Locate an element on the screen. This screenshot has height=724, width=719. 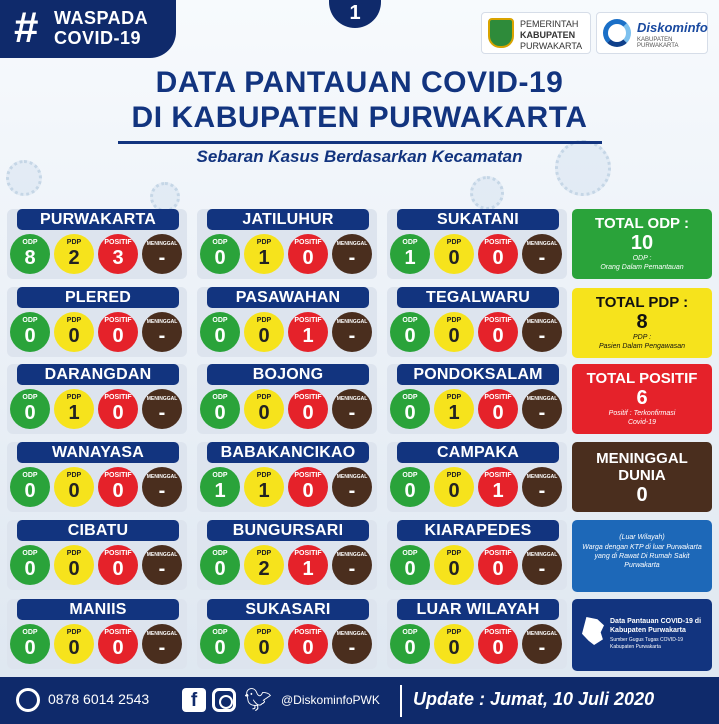
district-positif-badge: POSITIF 1 is located at coordinates (308, 565).